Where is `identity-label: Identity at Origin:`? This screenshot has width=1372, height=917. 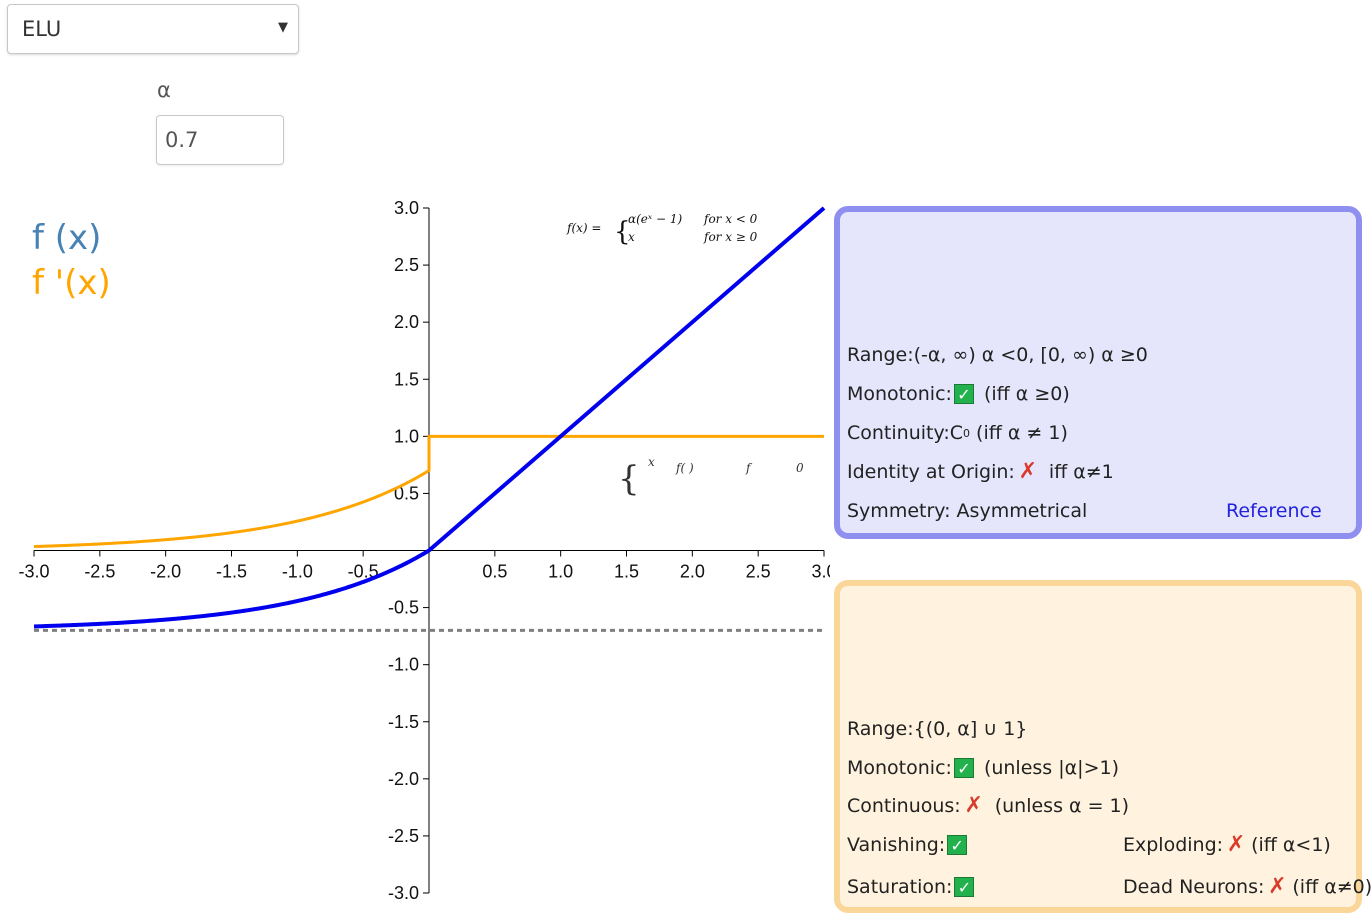
identity-label: Identity at Origin: is located at coordinates (931, 472).